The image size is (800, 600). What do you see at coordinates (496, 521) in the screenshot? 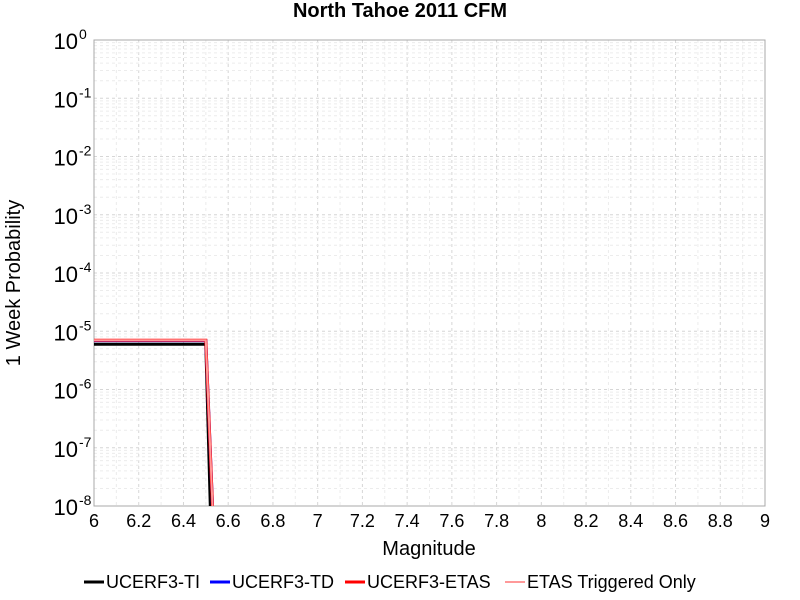
I see `x-tick-label: 7.8` at bounding box center [496, 521].